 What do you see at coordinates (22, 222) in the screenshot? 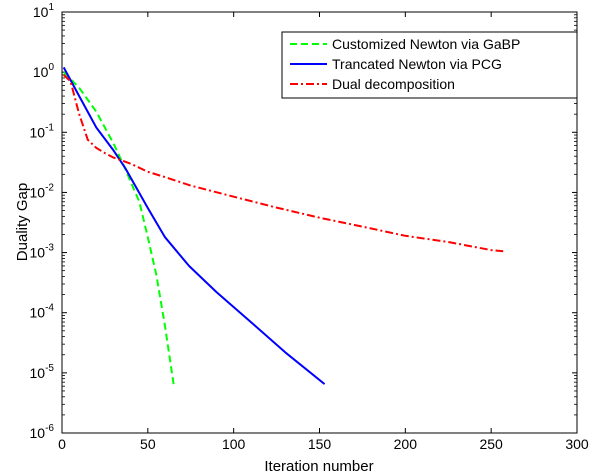
I see `y-axis-label: Duality Gap` at bounding box center [22, 222].